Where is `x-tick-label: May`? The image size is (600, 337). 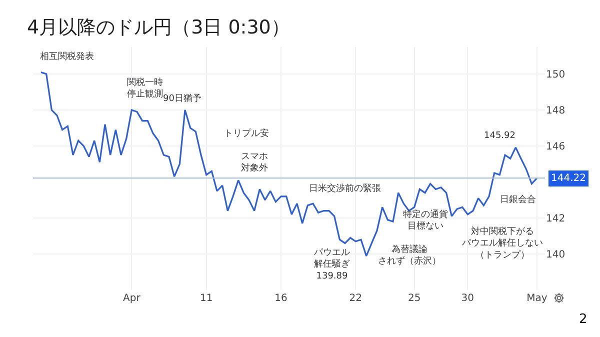 x-tick-label: May is located at coordinates (537, 298).